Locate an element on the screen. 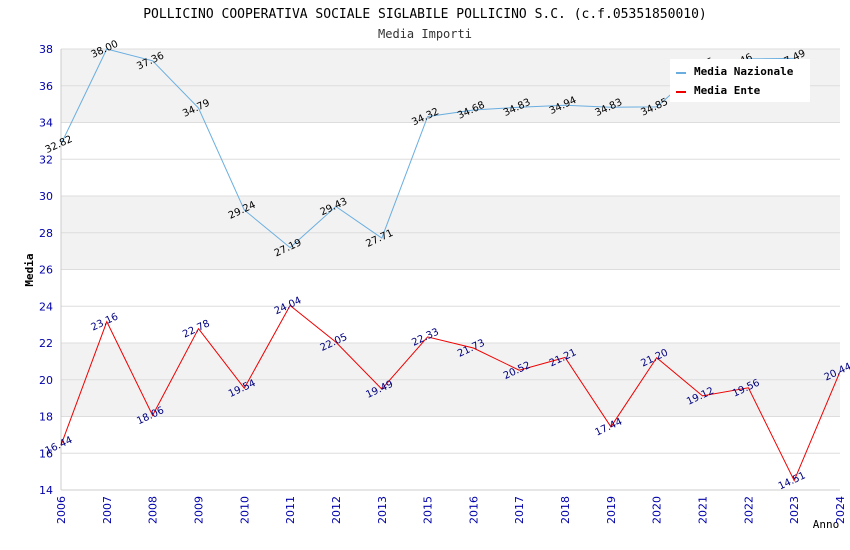 This screenshot has height=550, width=850. y-tick-label: 24 is located at coordinates (46, 306).